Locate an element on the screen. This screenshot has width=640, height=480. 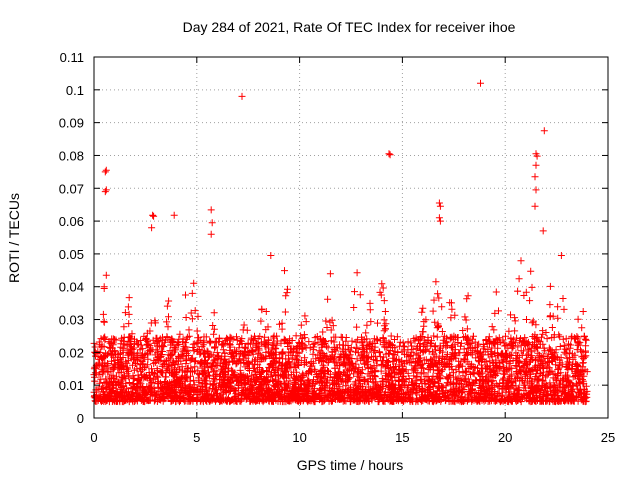
y-tick-label: 0.06 is located at coordinates (71, 221).